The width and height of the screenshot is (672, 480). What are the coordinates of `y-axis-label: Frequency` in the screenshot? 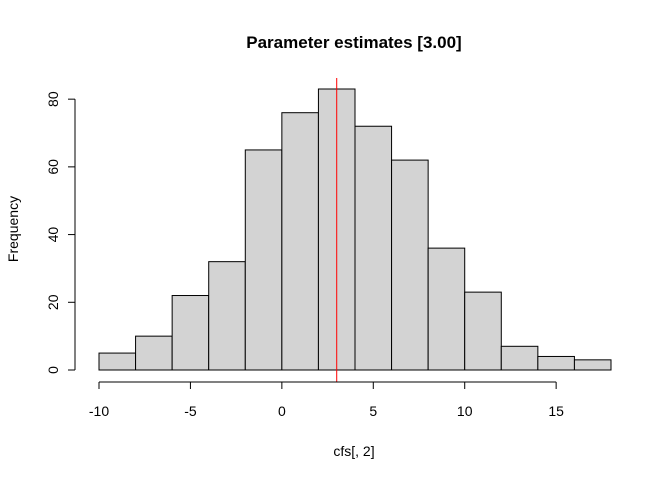 It's located at (13, 229).